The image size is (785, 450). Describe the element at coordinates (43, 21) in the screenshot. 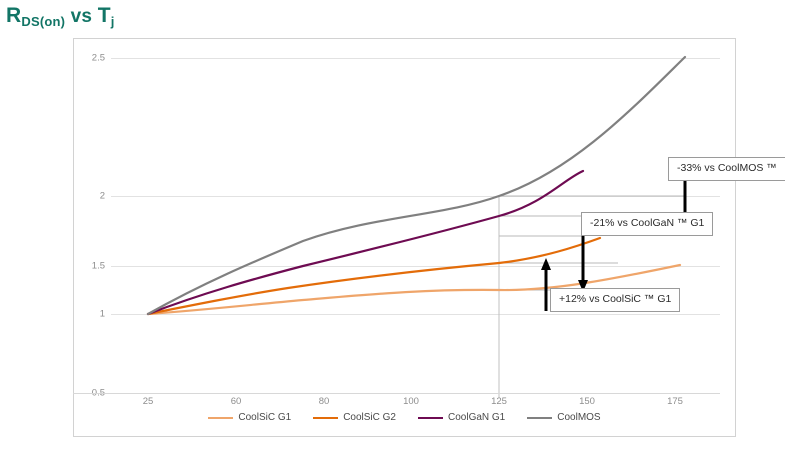

I see `page-title-subscript-dson: DS(on)` at that location.